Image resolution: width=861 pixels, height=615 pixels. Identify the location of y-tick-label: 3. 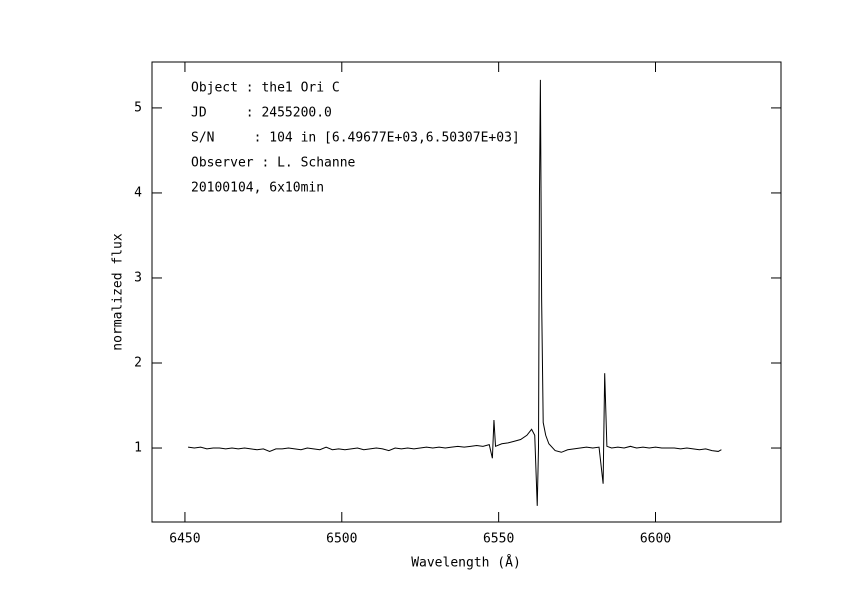
(138, 277).